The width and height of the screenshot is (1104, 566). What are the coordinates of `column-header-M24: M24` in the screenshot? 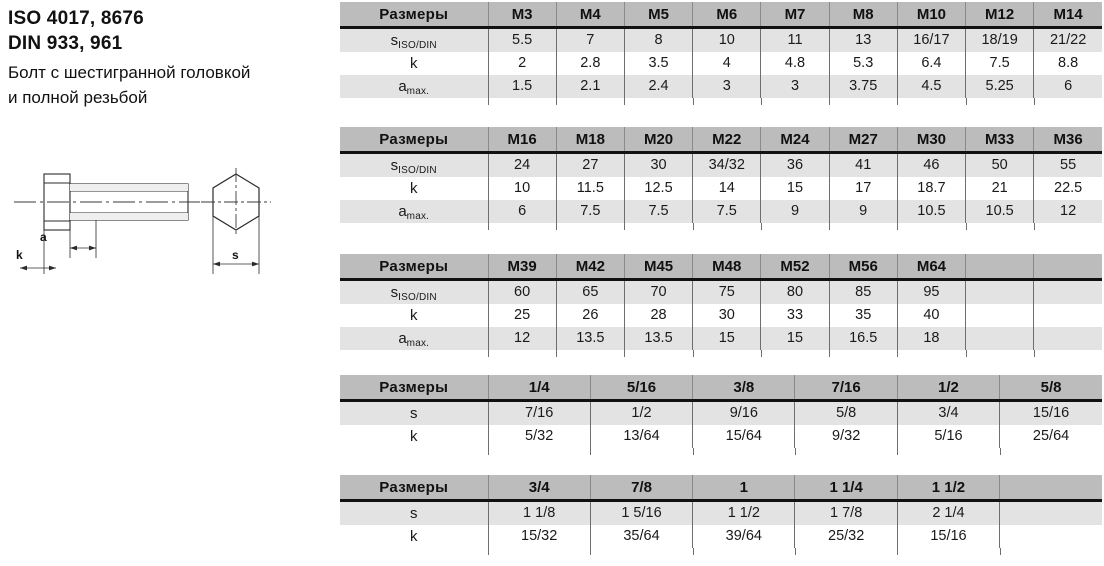 It's located at (795, 140).